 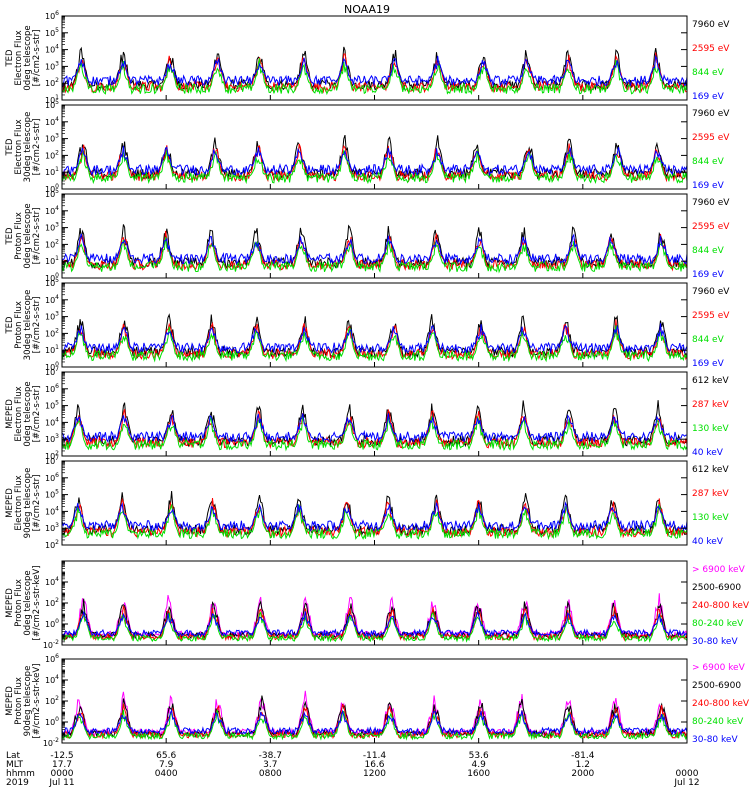 What do you see at coordinates (711, 227) in the screenshot?
I see `legend-entry: 2595 eV` at bounding box center [711, 227].